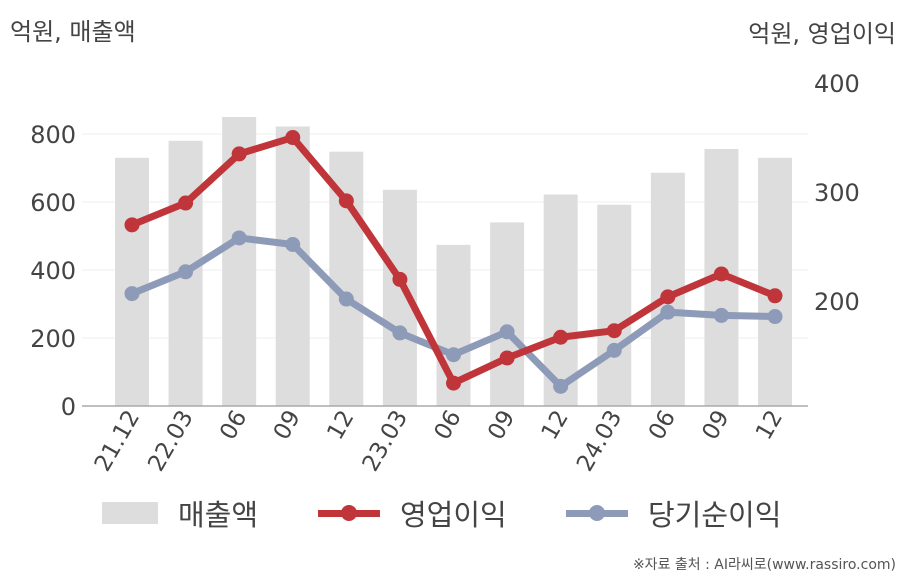 This screenshot has height=580, width=908. What do you see at coordinates (599, 441) in the screenshot?
I see `x-tick-label: 24.03` at bounding box center [599, 441].